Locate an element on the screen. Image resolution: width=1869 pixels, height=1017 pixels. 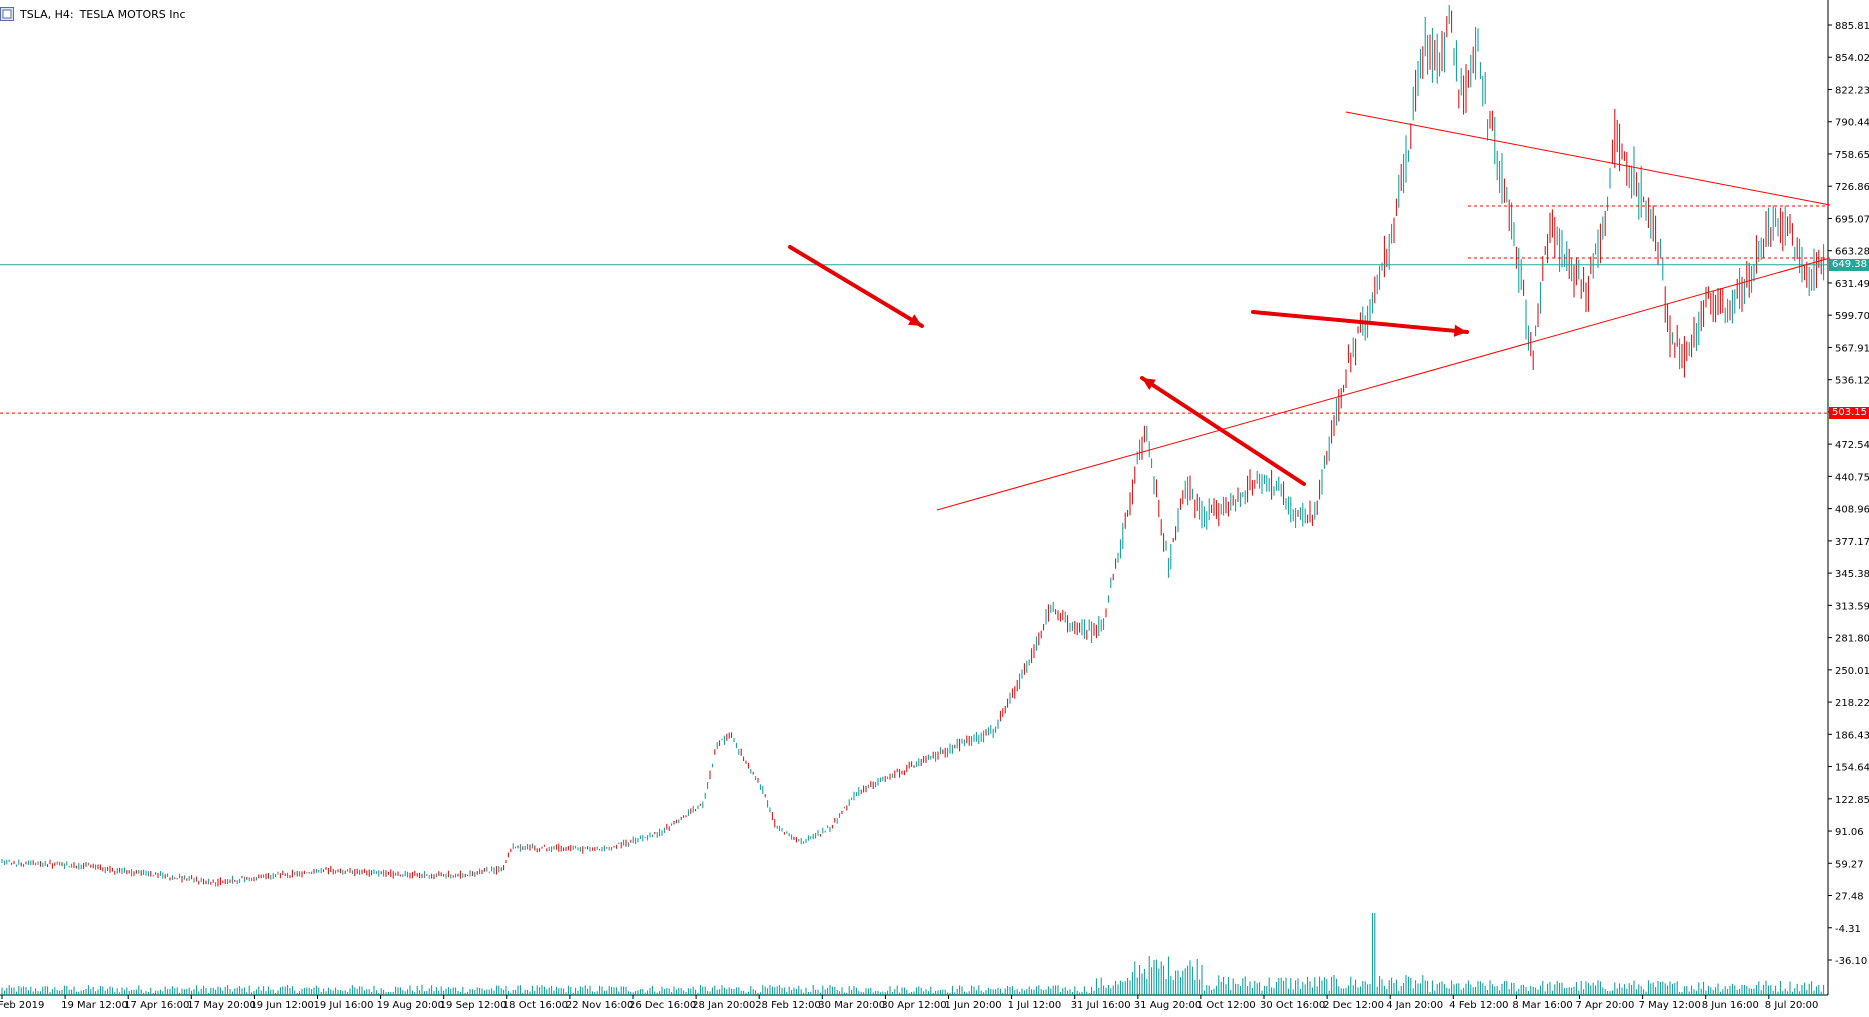
y-tick-label: 536.12 is located at coordinates (1852, 381).